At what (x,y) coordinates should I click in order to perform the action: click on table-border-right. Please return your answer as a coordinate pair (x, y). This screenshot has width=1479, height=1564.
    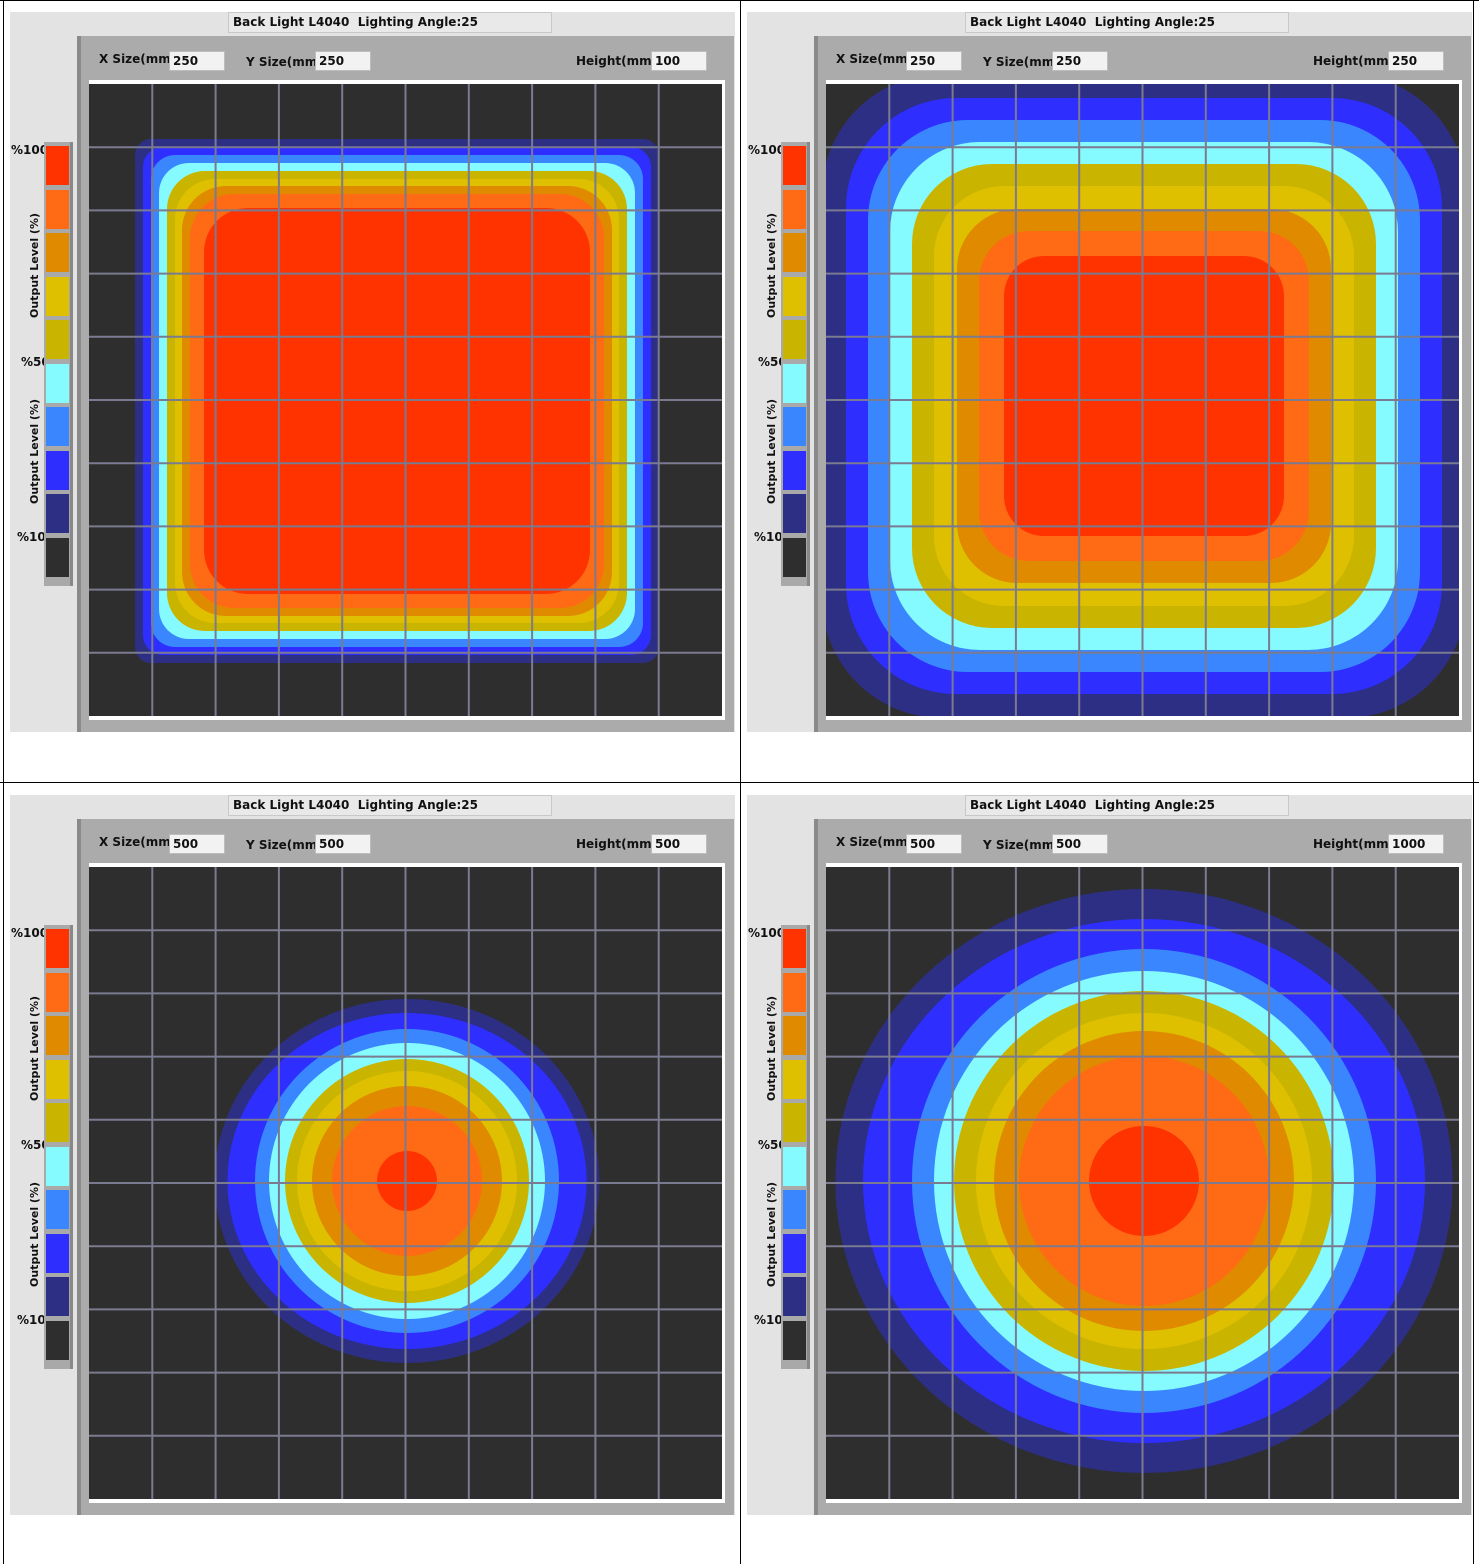
    Looking at the image, I should click on (1473, 782).